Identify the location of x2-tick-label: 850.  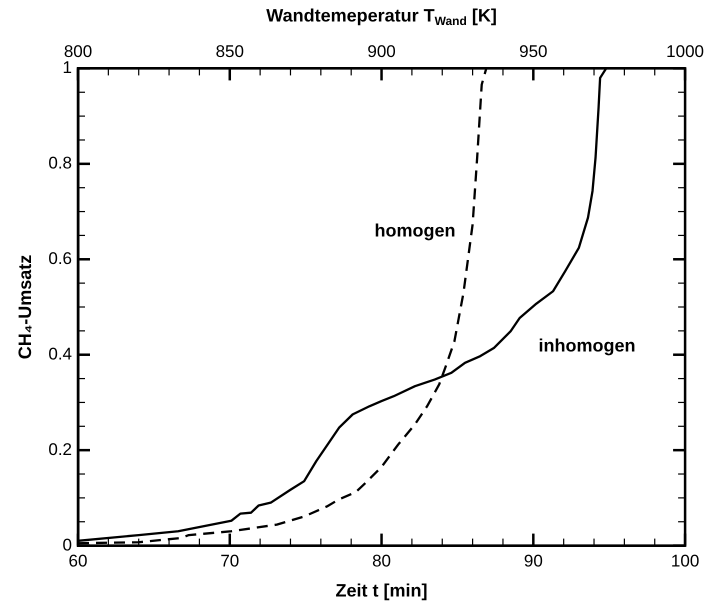
(230, 51).